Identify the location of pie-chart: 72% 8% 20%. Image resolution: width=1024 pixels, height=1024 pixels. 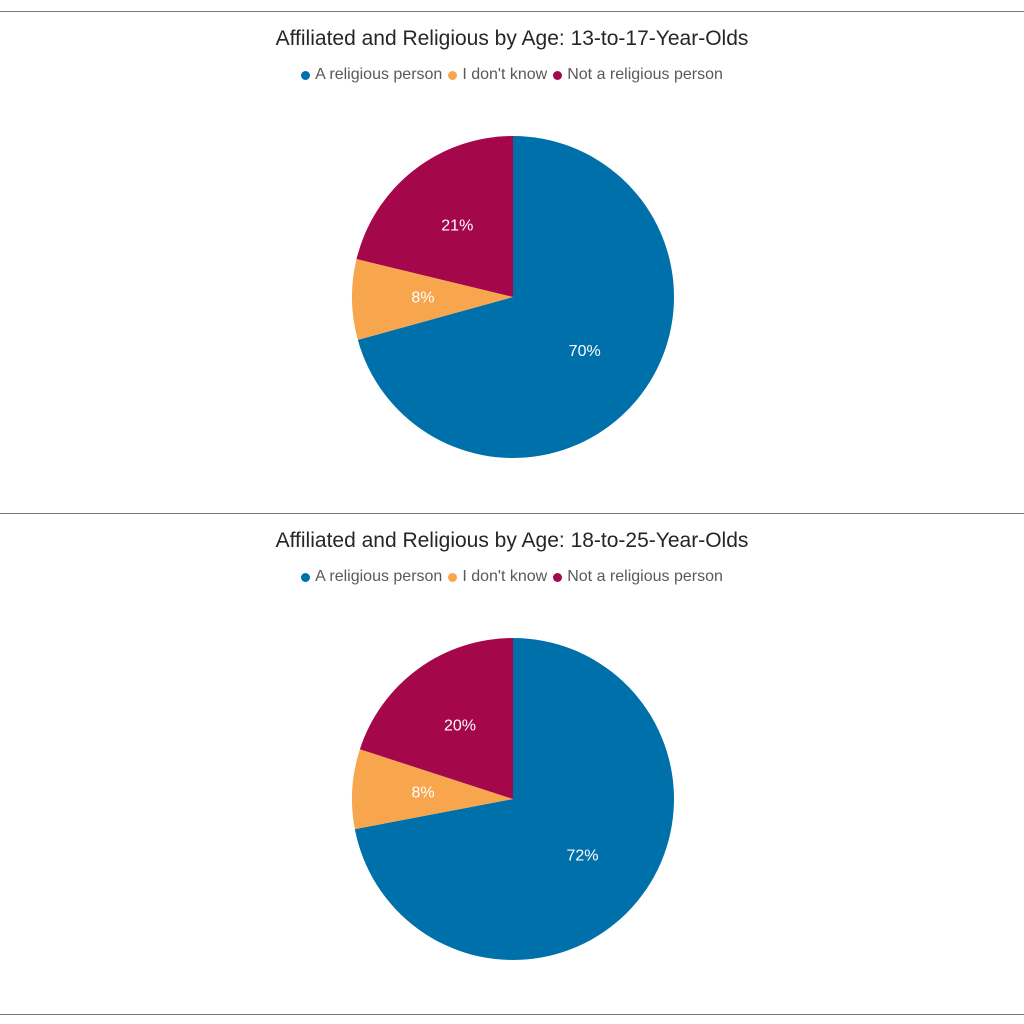
(512, 799).